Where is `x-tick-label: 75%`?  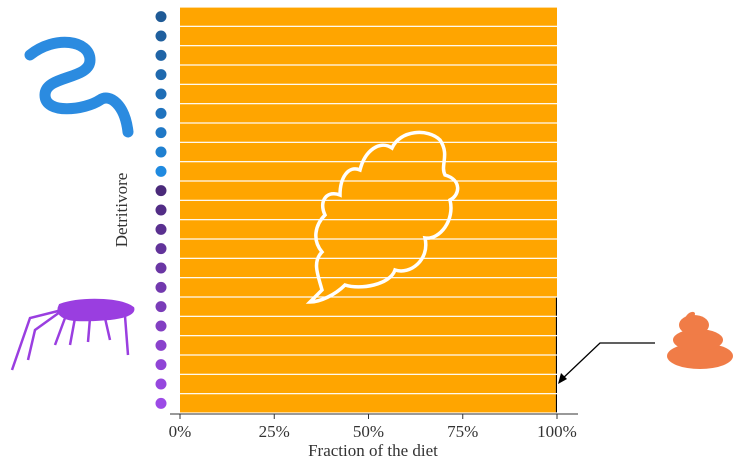 x-tick-label: 75% is located at coordinates (462, 431).